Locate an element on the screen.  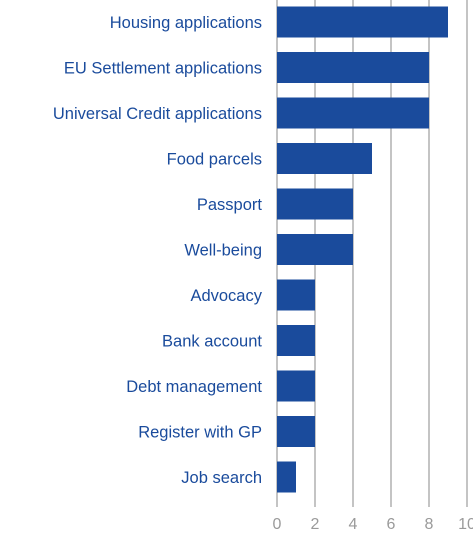
category-label: EU Settlement applications is located at coordinates (163, 69).